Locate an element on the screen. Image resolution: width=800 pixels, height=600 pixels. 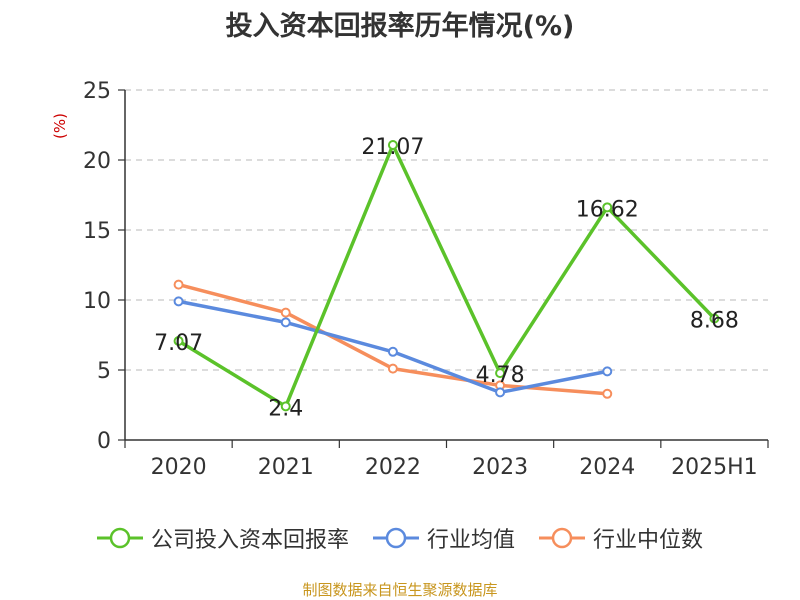
data-label: 21.07 is located at coordinates (392, 147).